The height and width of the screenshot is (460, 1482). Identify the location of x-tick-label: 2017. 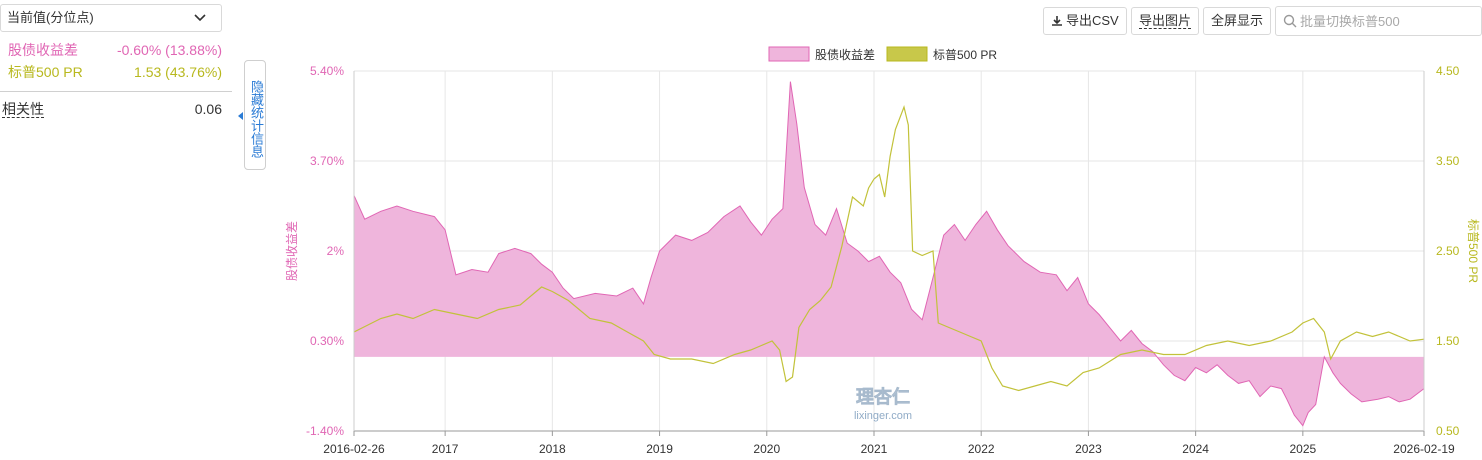
(445, 449).